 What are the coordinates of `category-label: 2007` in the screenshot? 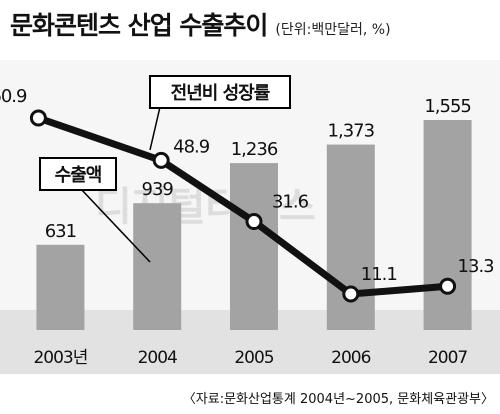 It's located at (447, 358).